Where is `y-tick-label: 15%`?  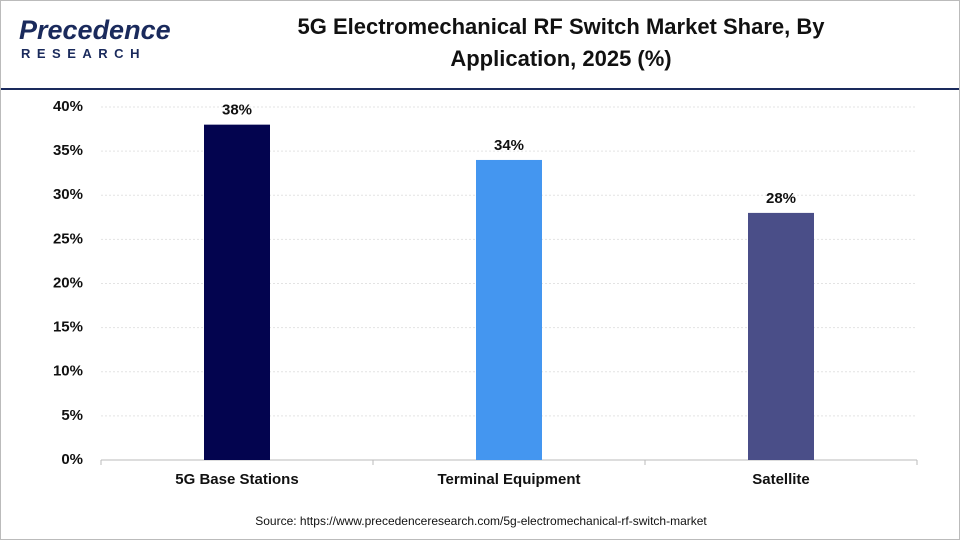
y-tick-label: 15% is located at coordinates (68, 327).